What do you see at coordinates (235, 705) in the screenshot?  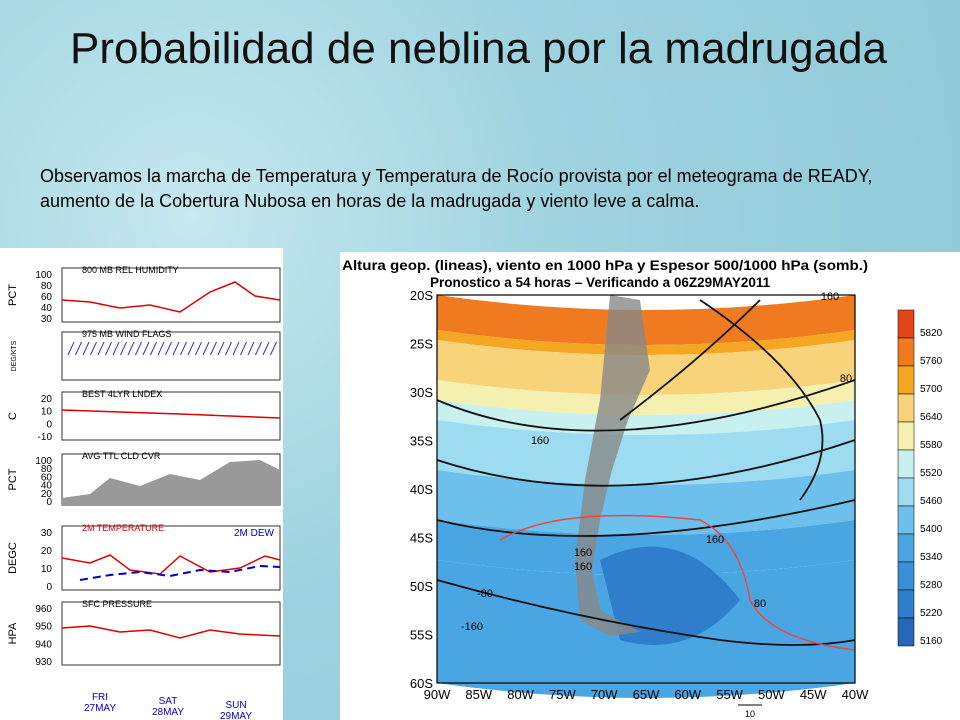 I see `day-label: SUN` at bounding box center [235, 705].